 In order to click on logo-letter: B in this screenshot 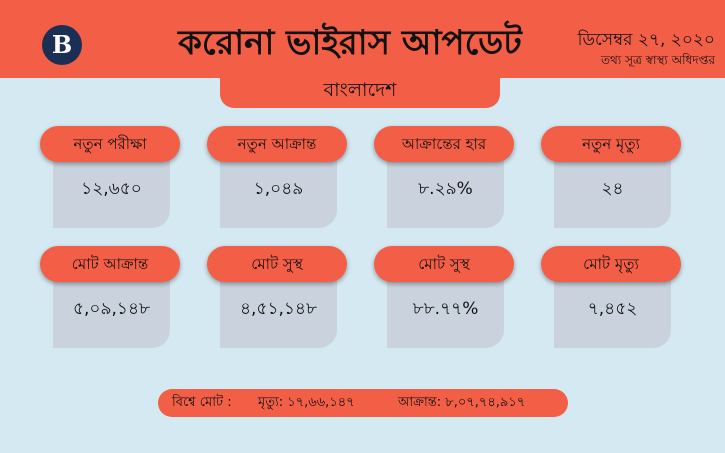, I will do `click(62, 44)`.